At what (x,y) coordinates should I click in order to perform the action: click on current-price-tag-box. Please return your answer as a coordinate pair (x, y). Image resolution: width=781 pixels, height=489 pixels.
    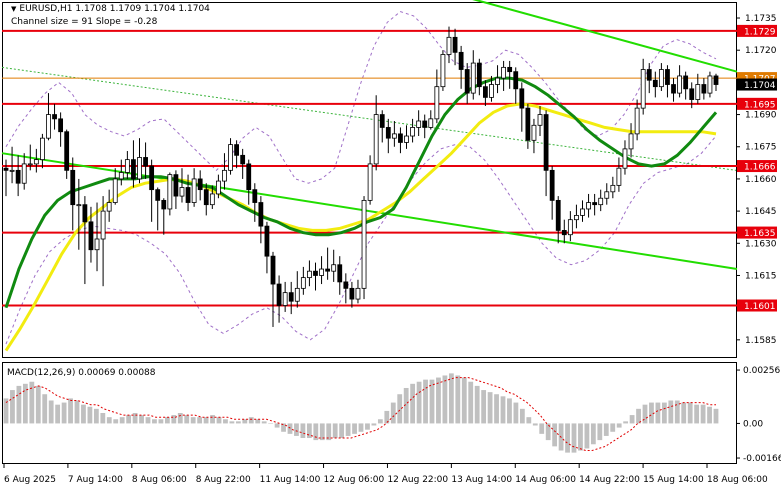
    Looking at the image, I should click on (757, 84).